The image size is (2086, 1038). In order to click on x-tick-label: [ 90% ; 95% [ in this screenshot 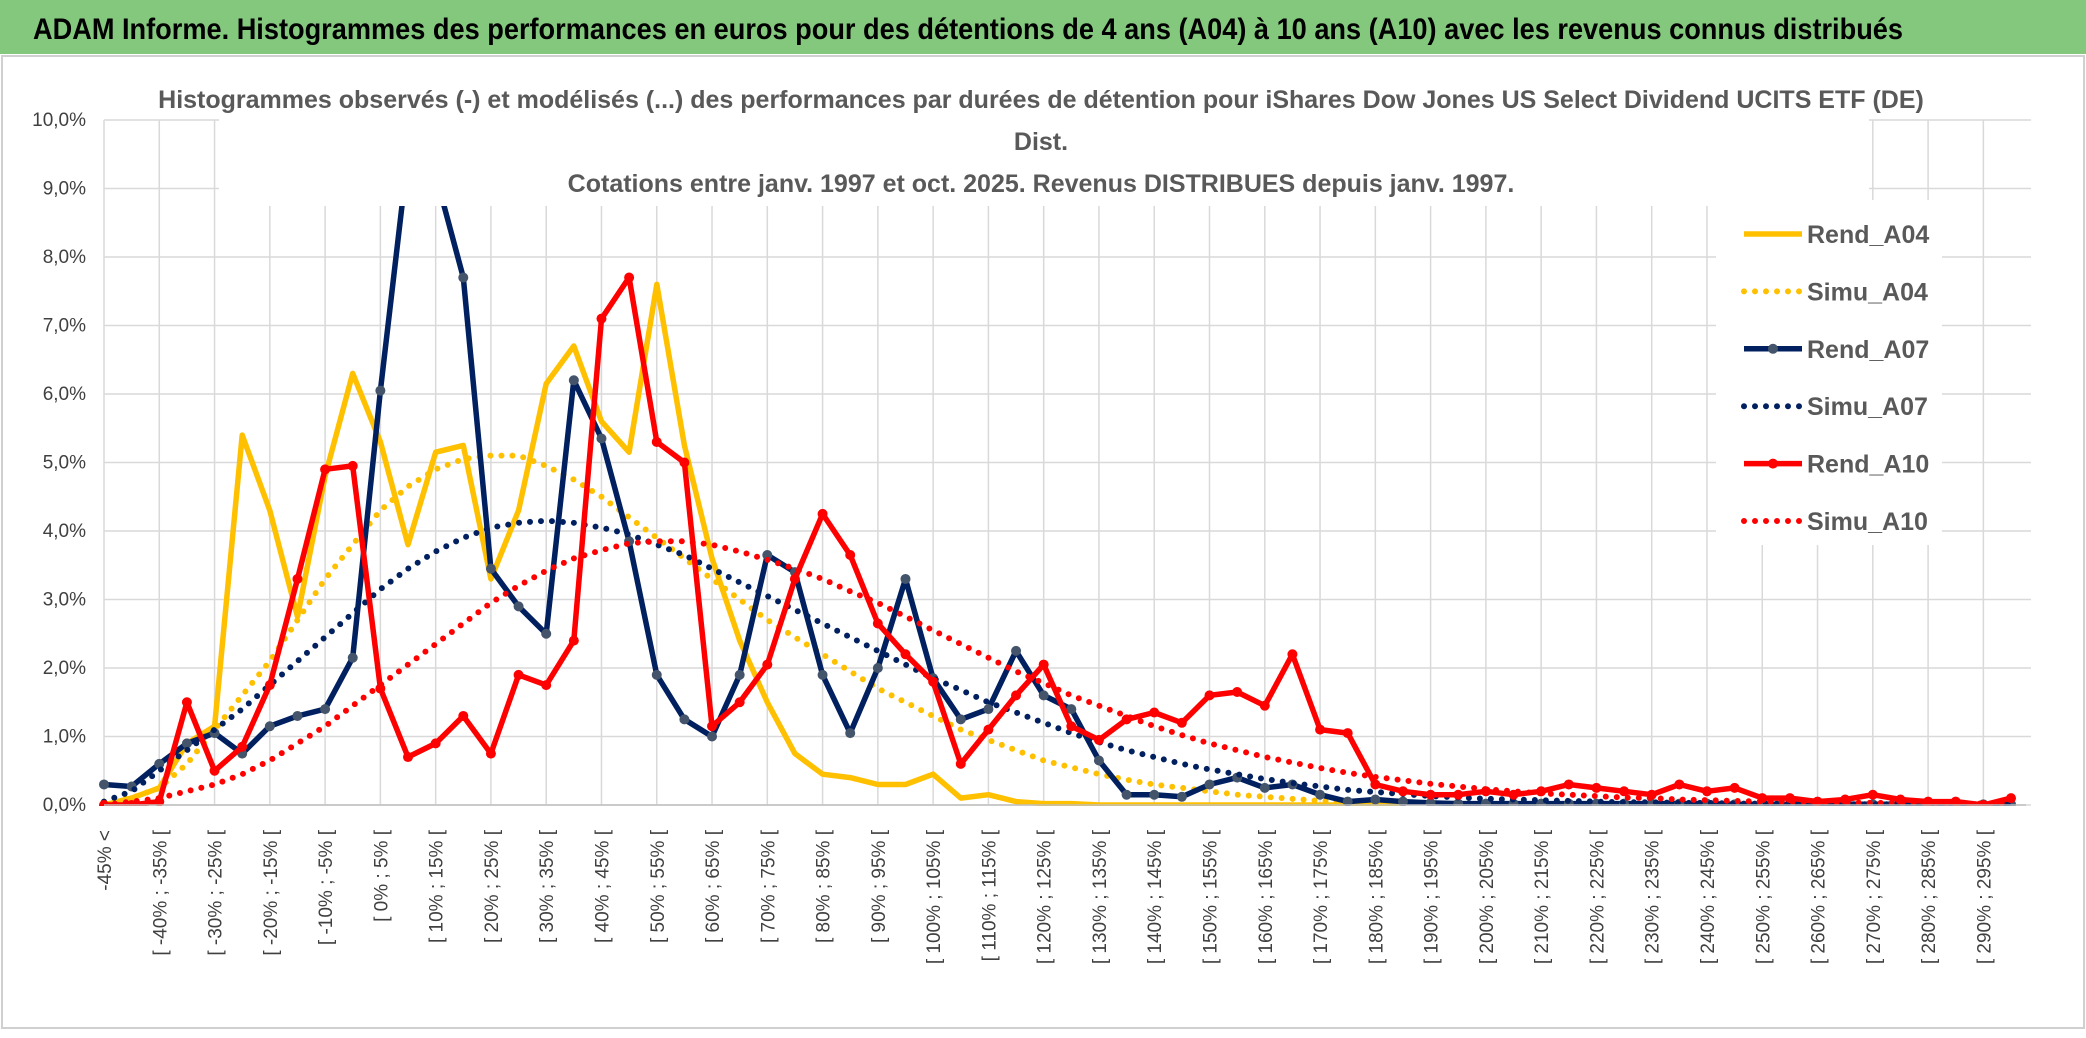, I will do `click(879, 886)`.